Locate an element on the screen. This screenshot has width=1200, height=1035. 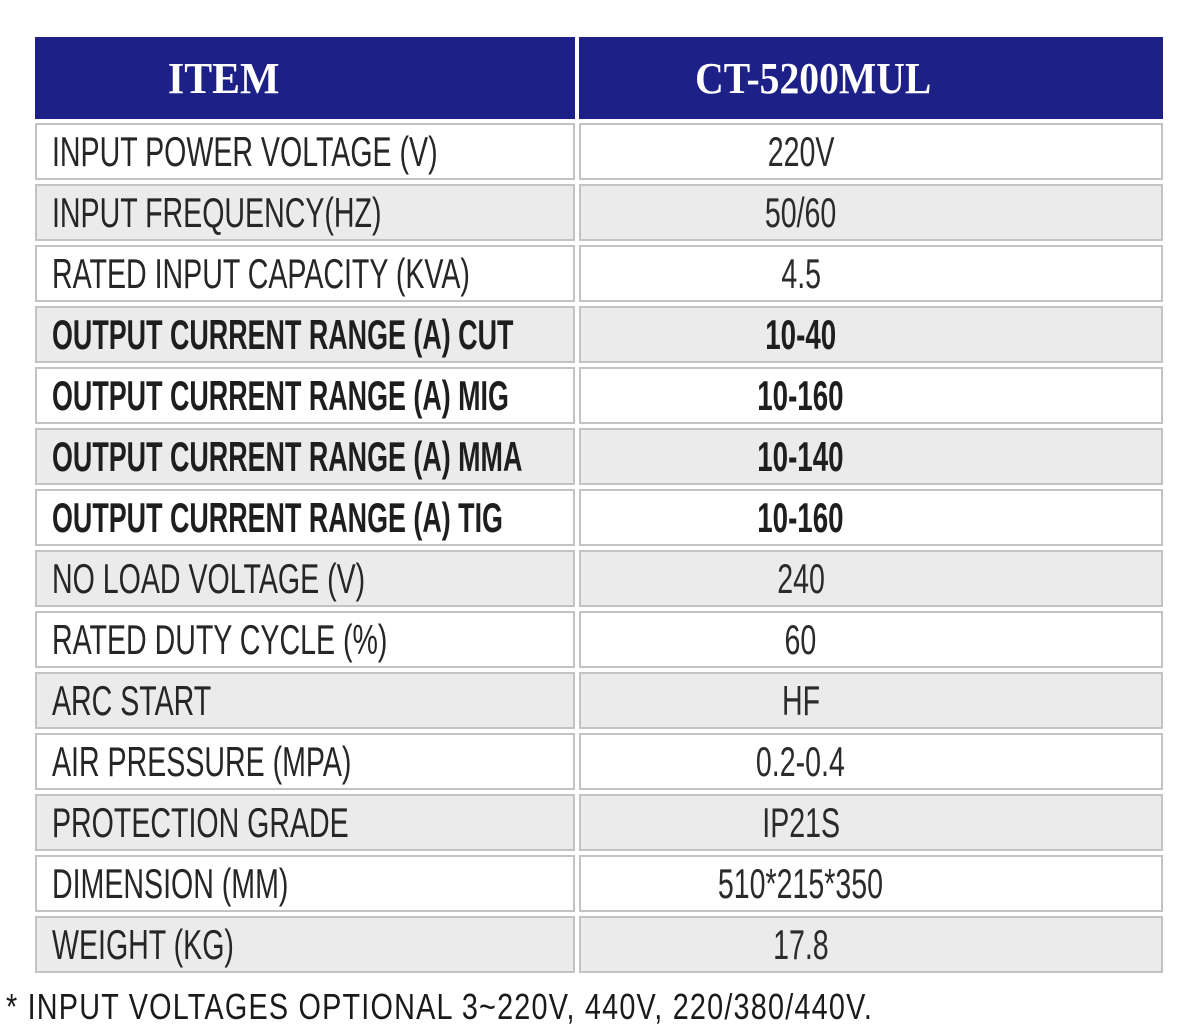
spec-value-cell: 10-40 is located at coordinates (870, 334).